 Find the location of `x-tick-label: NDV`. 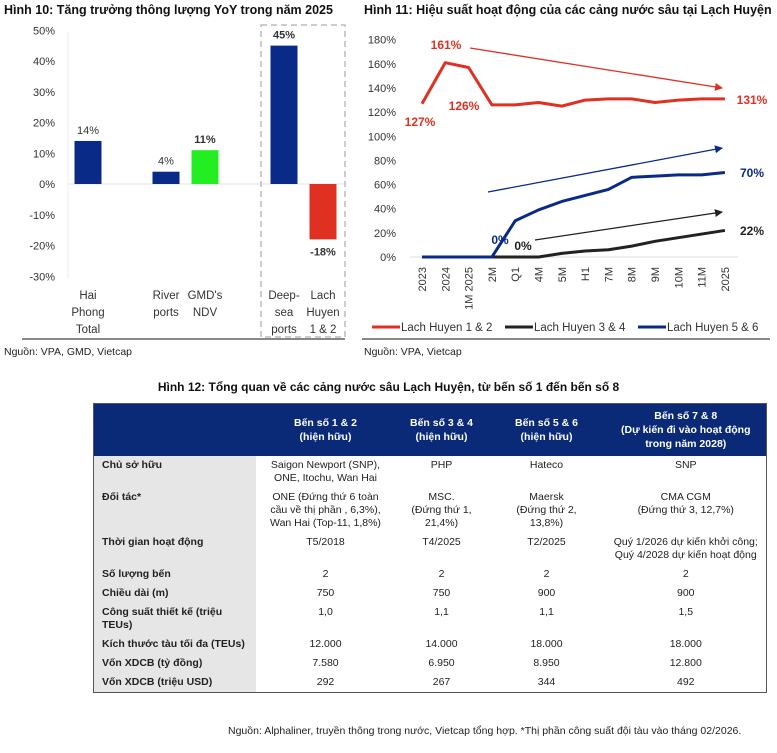

x-tick-label: NDV is located at coordinates (205, 313).